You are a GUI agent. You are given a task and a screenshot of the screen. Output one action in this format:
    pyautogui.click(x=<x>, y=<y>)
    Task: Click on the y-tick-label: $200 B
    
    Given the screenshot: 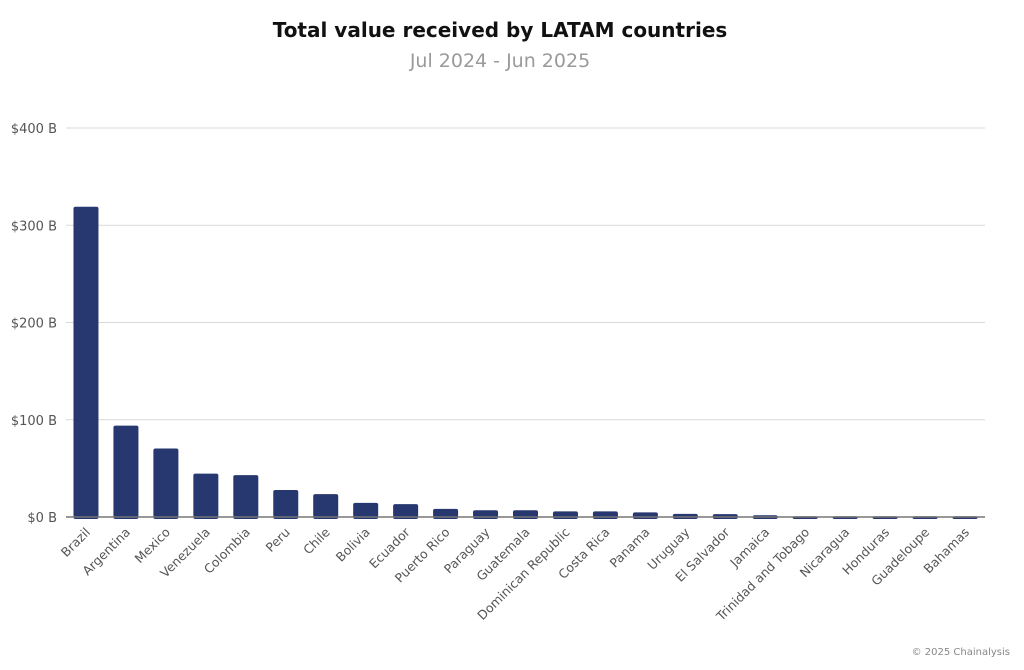 What is the action you would take?
    pyautogui.click(x=34, y=324)
    